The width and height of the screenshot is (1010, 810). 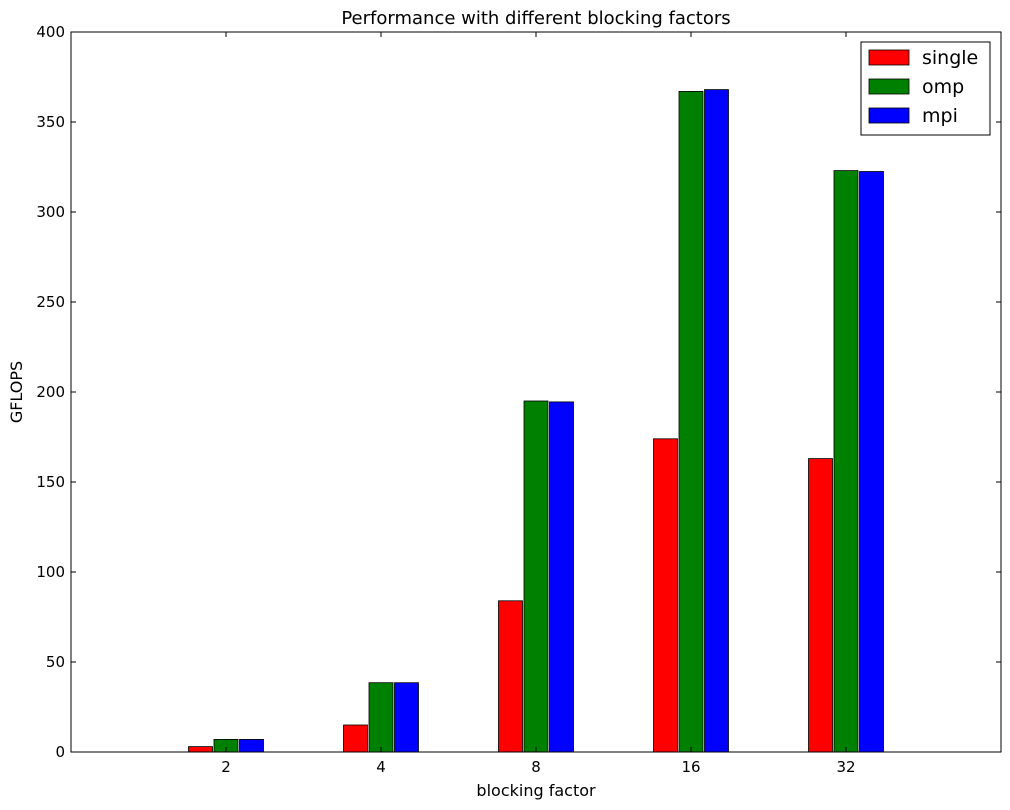 What do you see at coordinates (536, 767) in the screenshot?
I see `x-tick-label: 8` at bounding box center [536, 767].